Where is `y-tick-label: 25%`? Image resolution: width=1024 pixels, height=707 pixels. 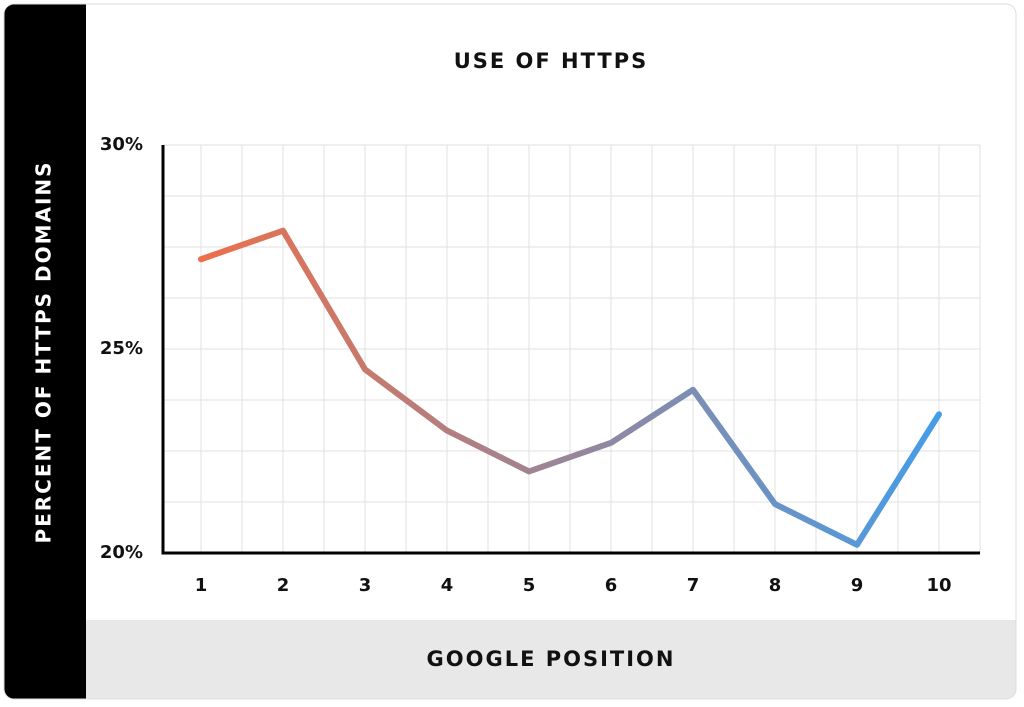
y-tick-label: 25% is located at coordinates (121, 348).